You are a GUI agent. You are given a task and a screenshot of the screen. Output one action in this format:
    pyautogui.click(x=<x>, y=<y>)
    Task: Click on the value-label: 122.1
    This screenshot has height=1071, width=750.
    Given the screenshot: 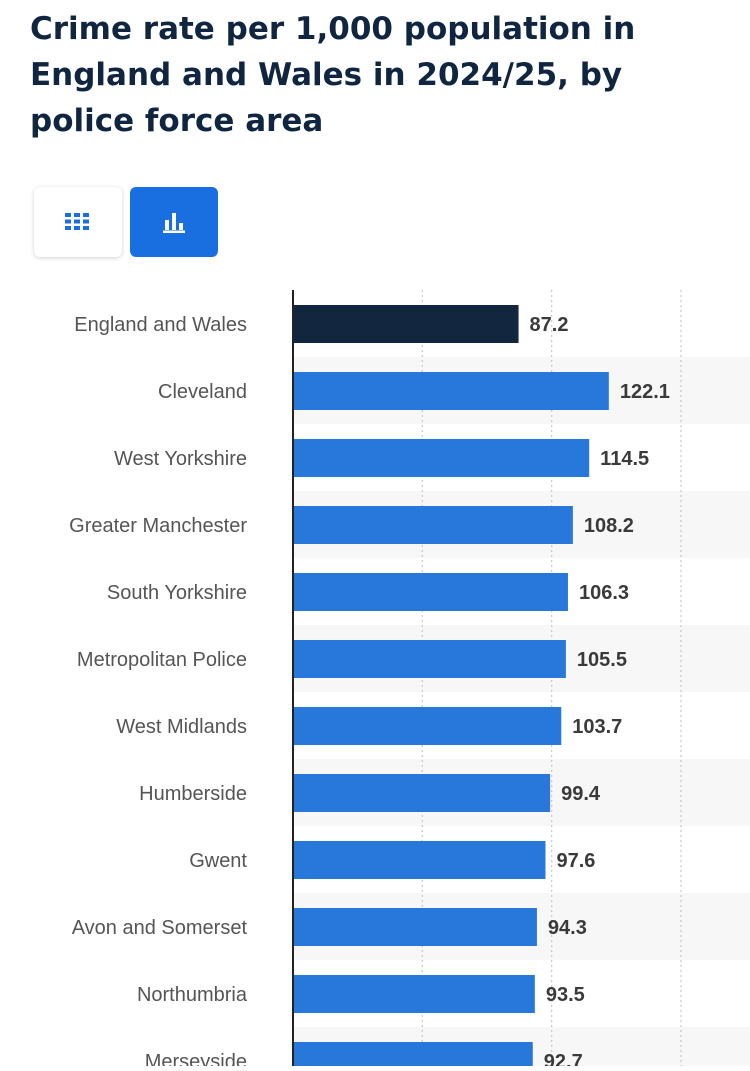 What is the action you would take?
    pyautogui.click(x=645, y=392)
    